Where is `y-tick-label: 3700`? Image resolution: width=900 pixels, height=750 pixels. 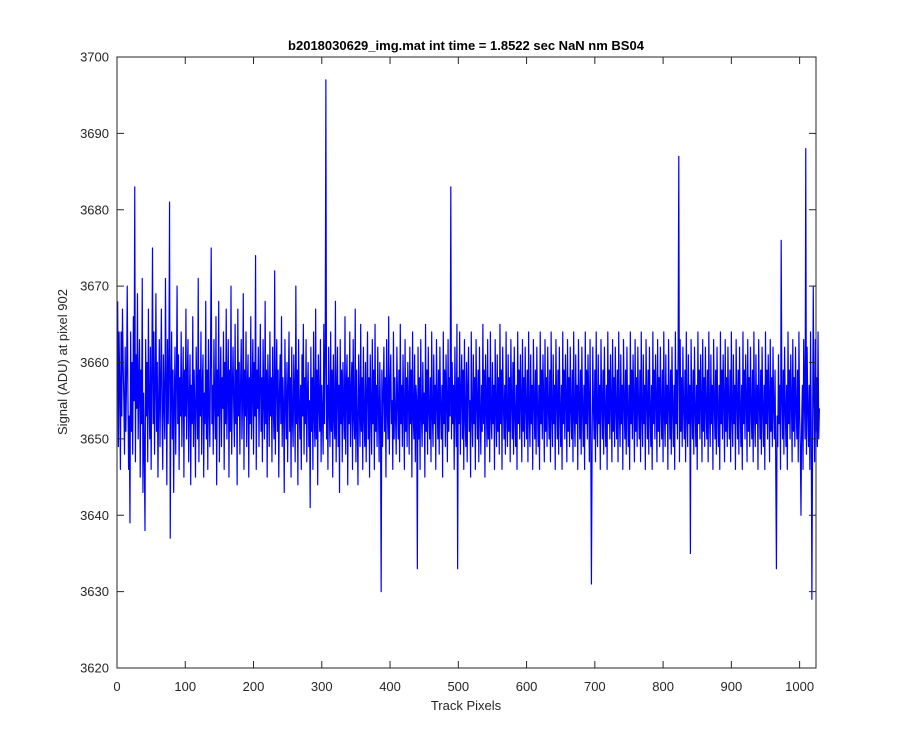 y-tick-label: 3700 is located at coordinates (94, 57).